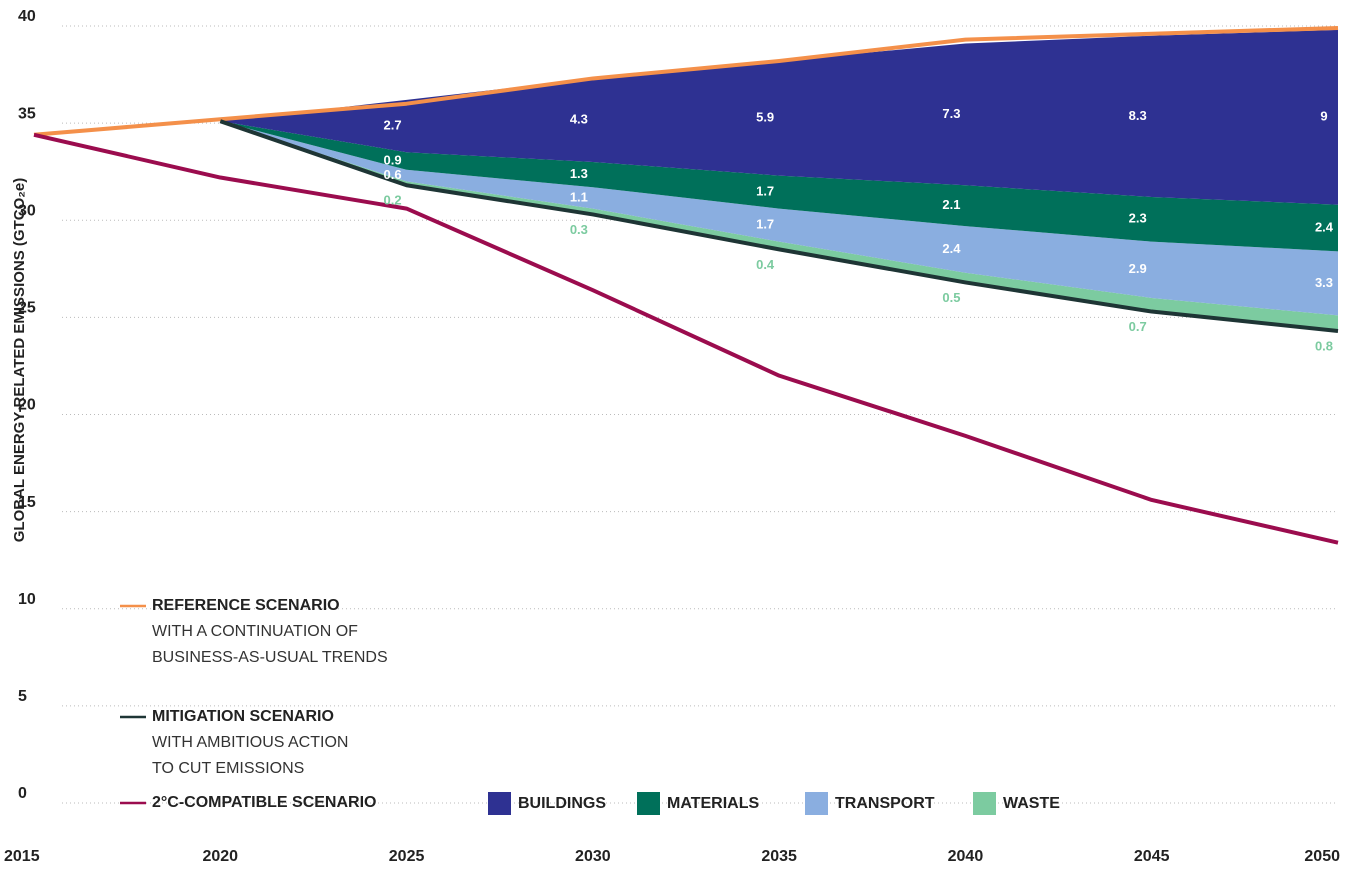  What do you see at coordinates (22, 696) in the screenshot?
I see `y-tick-label: 5` at bounding box center [22, 696].